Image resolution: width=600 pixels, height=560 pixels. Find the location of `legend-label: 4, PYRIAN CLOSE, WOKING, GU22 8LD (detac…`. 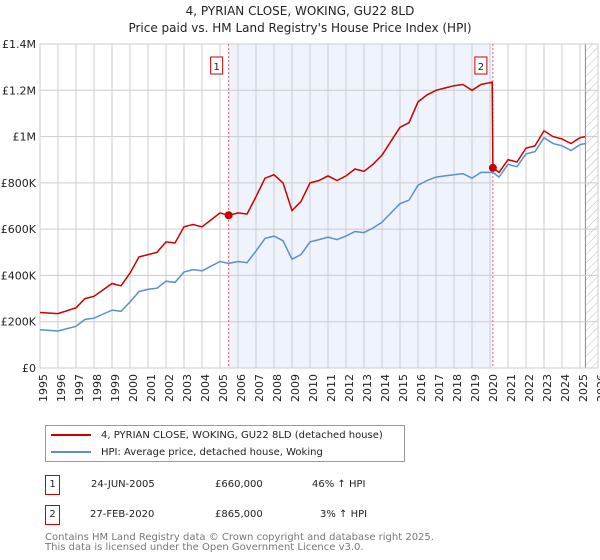

legend-label: 4, PYRIAN CLOSE, WOKING, GU22 8LD (detac… is located at coordinates (242, 435).